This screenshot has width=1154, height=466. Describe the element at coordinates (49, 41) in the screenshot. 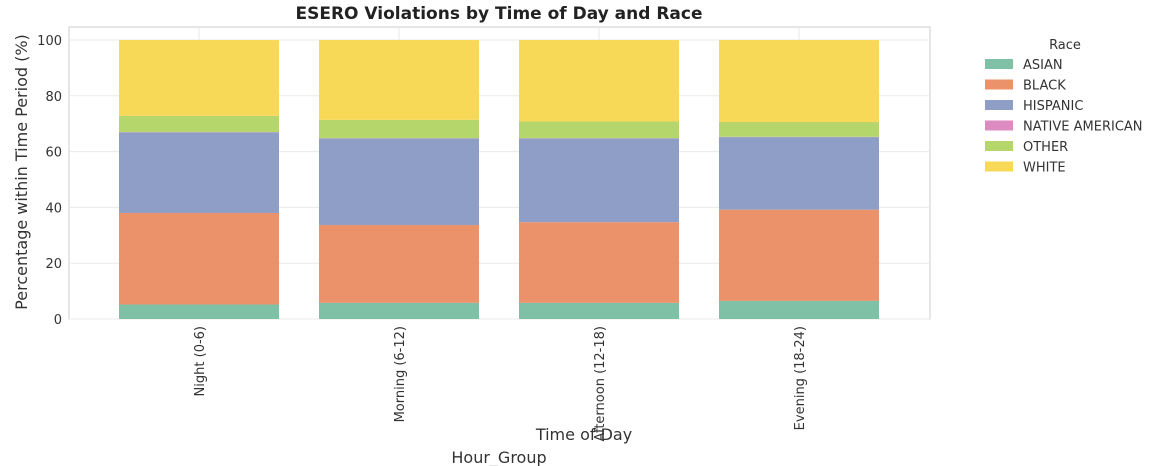

I see `y-tick-label-5: 100` at that location.